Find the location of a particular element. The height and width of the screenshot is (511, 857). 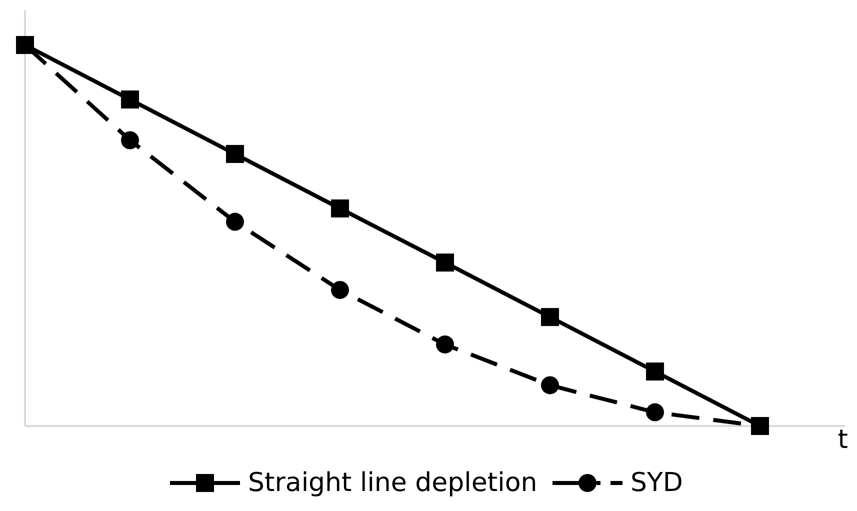

legend-label: Straight line depletion is located at coordinates (393, 483).